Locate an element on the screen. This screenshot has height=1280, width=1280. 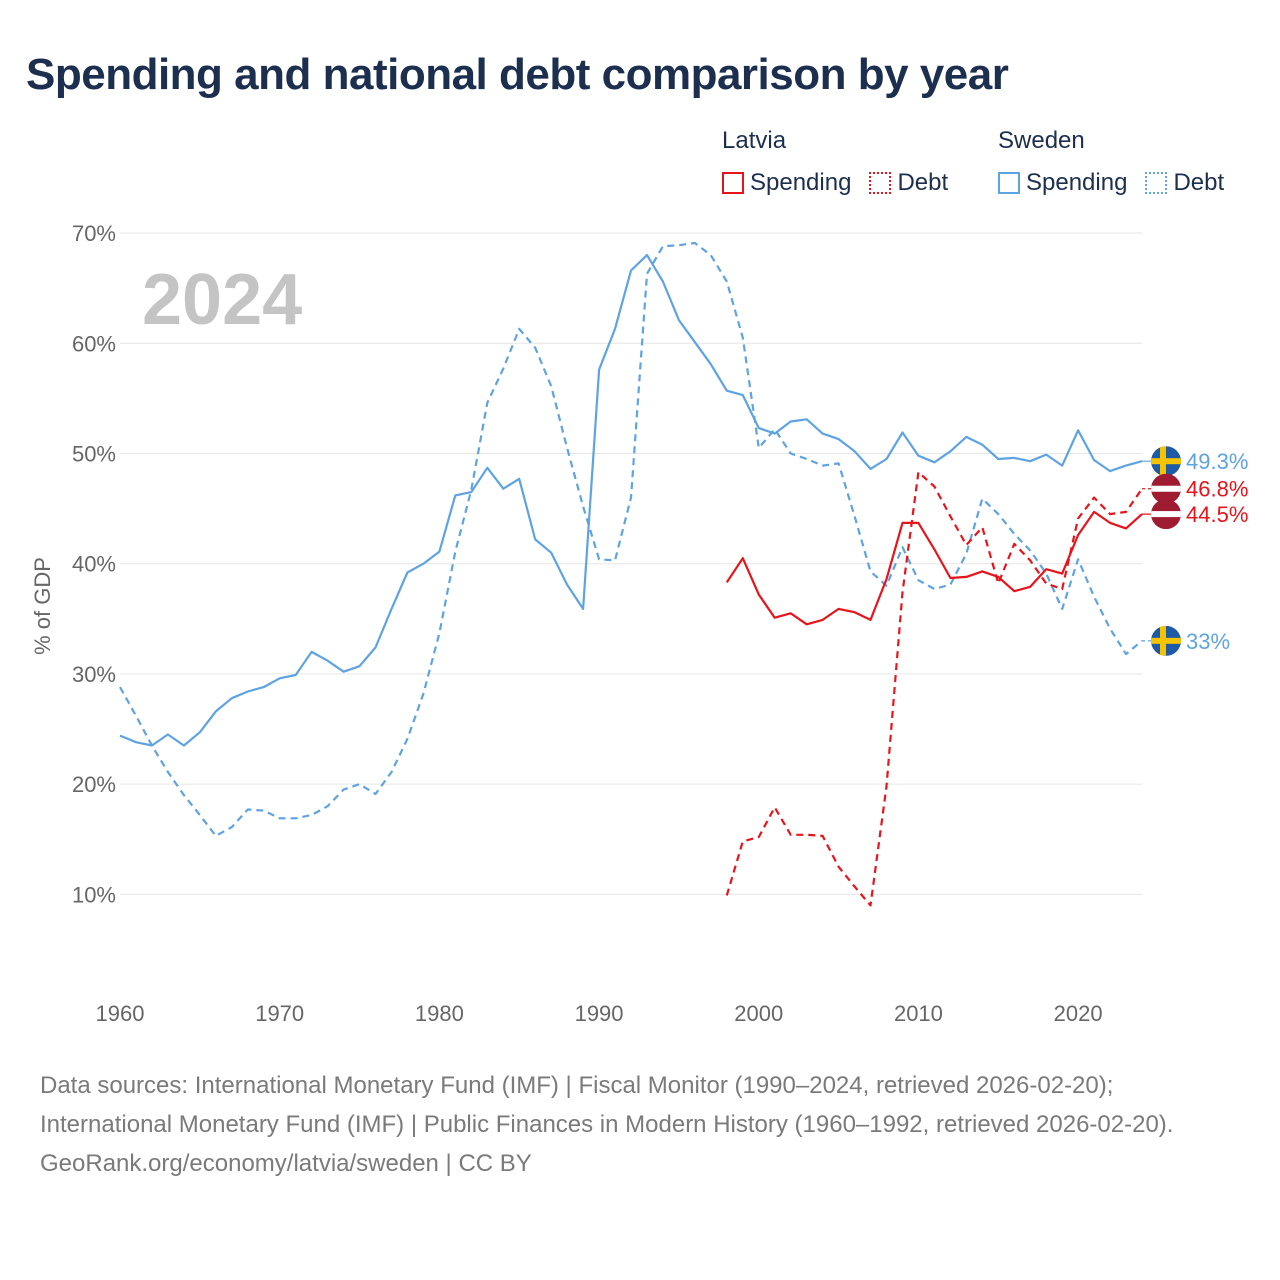
x-tick-label: 2000 is located at coordinates (758, 1013).